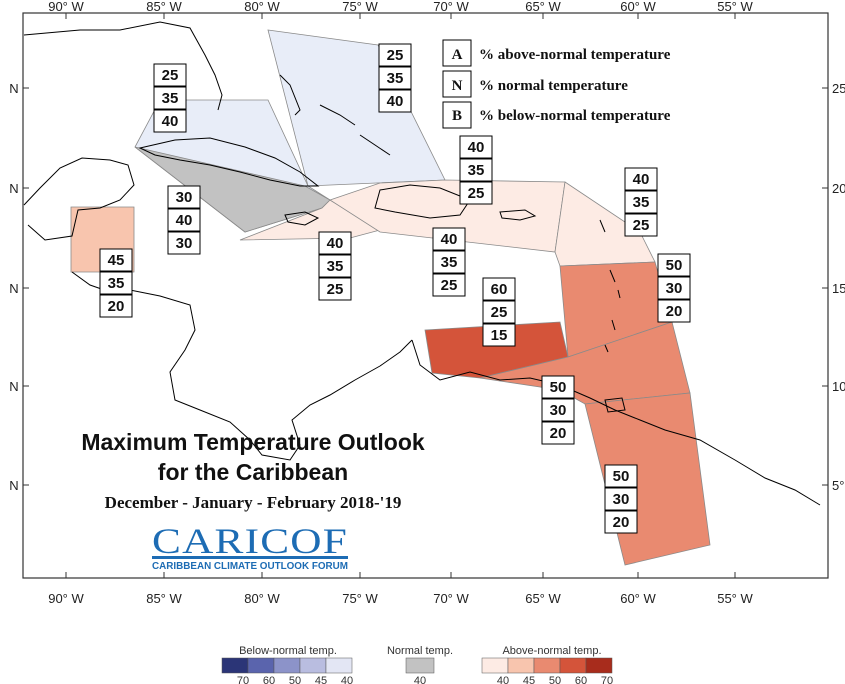  Describe the element at coordinates (838, 188) in the screenshot. I see `lat-label-right: 20°` at that location.